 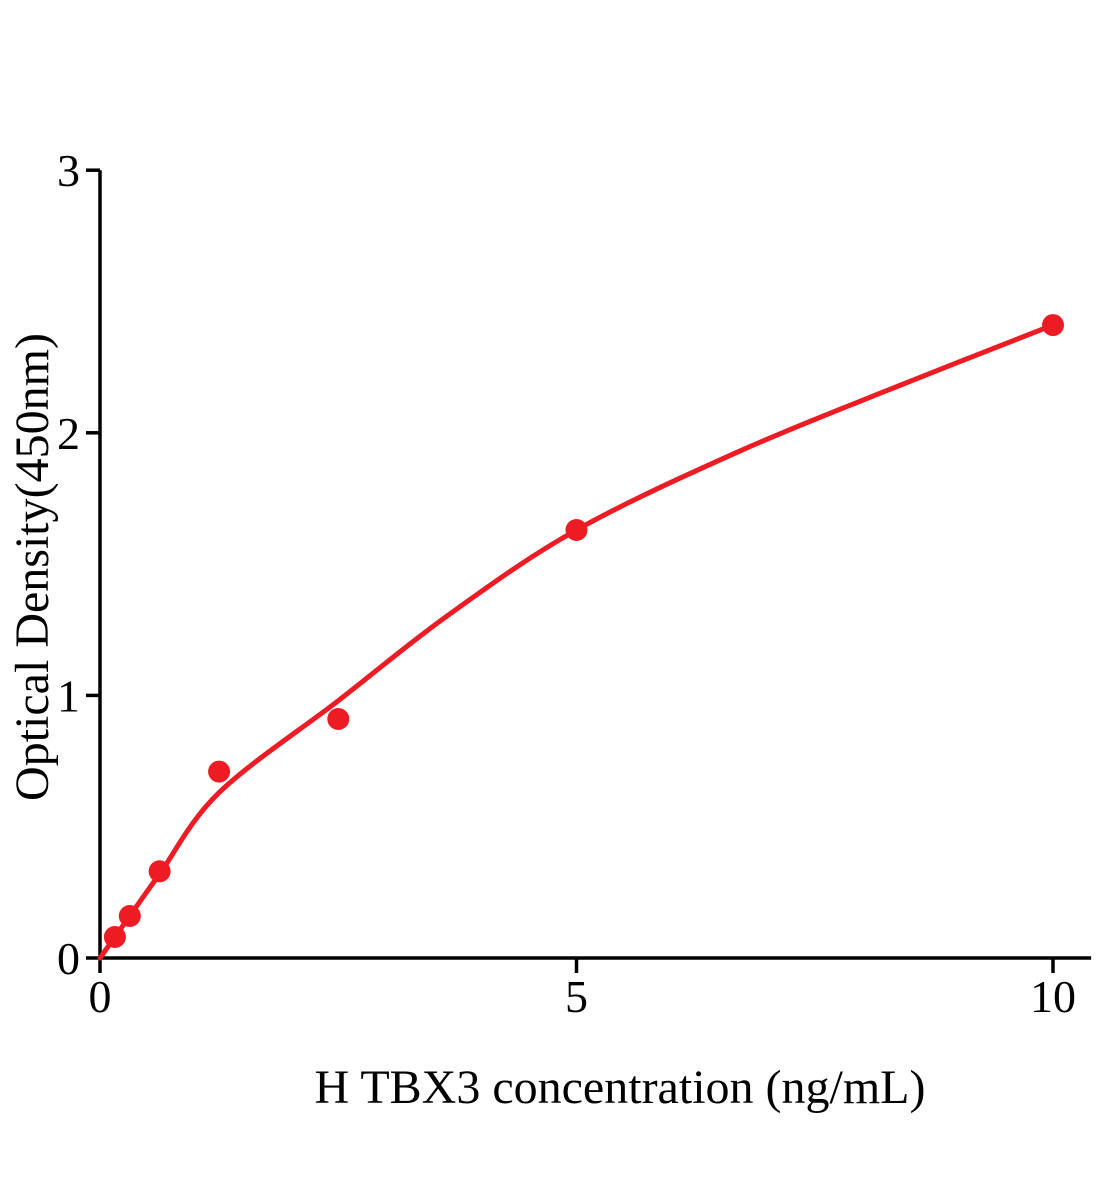 I want to click on y-axis-title: Optical Density(450nm), so click(x=32, y=567).